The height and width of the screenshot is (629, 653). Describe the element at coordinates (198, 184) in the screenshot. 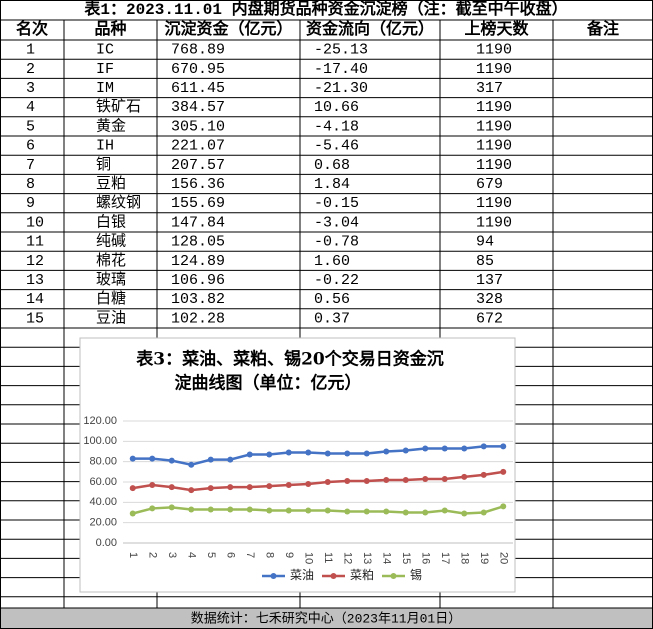

I see `table-cell: 156.36` at that location.